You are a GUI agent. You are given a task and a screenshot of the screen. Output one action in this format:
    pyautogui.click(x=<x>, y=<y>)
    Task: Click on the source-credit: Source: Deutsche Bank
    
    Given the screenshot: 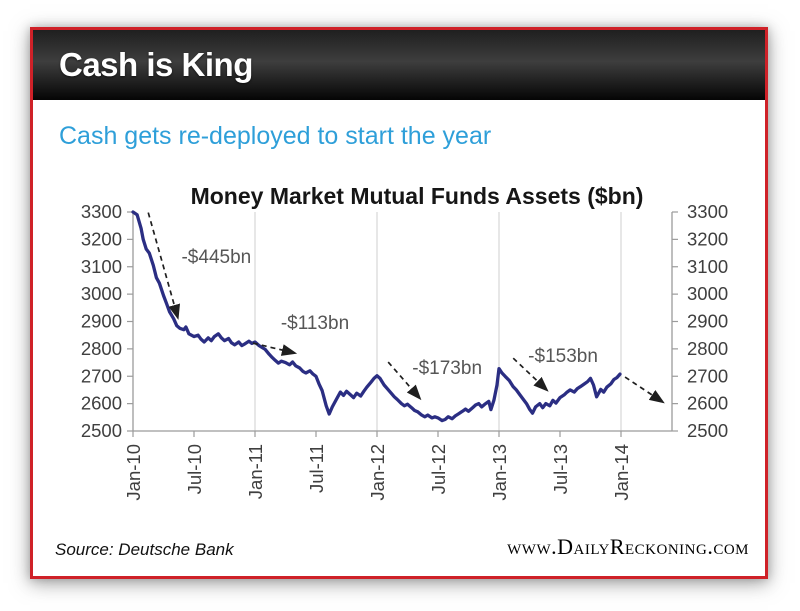 What is the action you would take?
    pyautogui.click(x=144, y=549)
    